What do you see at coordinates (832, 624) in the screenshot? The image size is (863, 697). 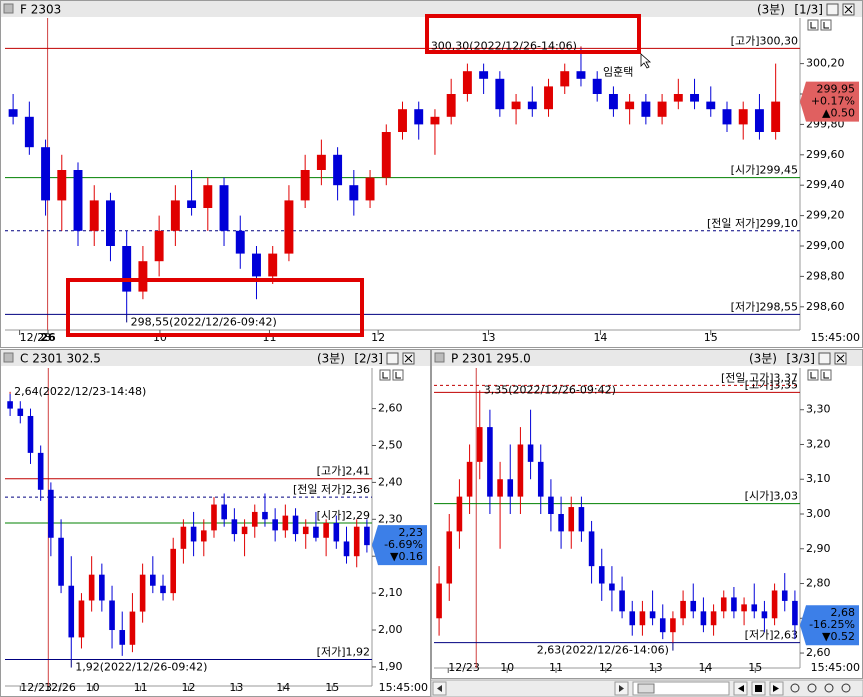 I see `price-badge-text: -16.25%` at bounding box center [832, 624].